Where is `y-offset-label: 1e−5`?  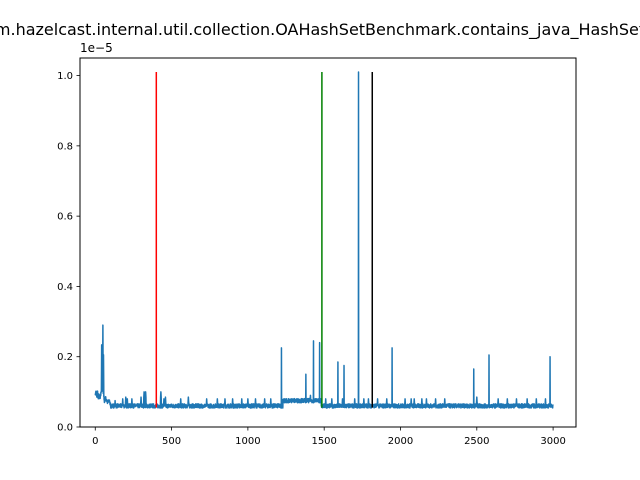 y-offset-label: 1e−5 is located at coordinates (96, 48).